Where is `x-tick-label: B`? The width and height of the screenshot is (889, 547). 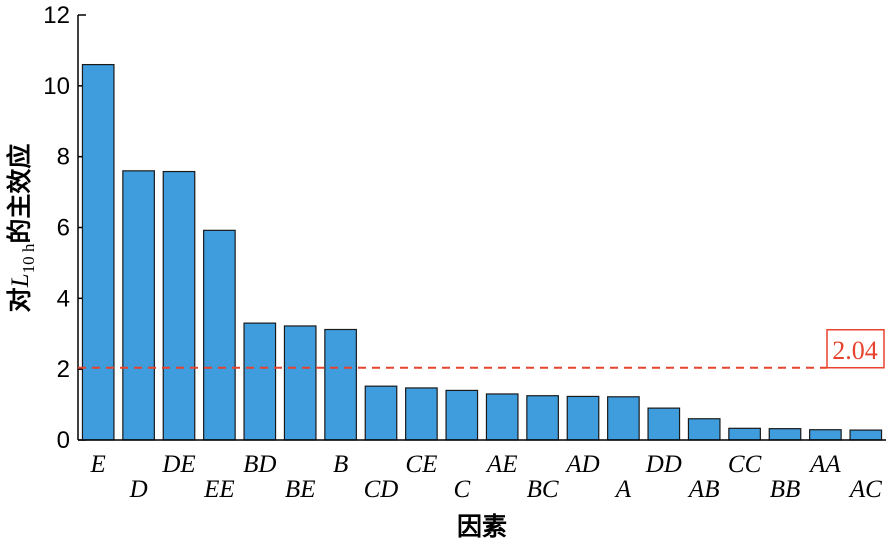
x-tick-label: B is located at coordinates (340, 464).